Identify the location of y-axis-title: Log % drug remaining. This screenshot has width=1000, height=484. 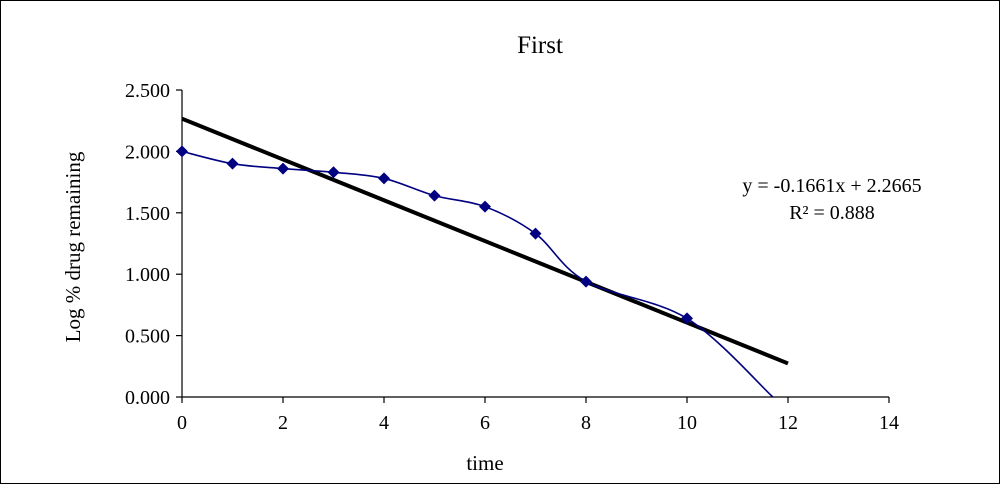
(73, 246).